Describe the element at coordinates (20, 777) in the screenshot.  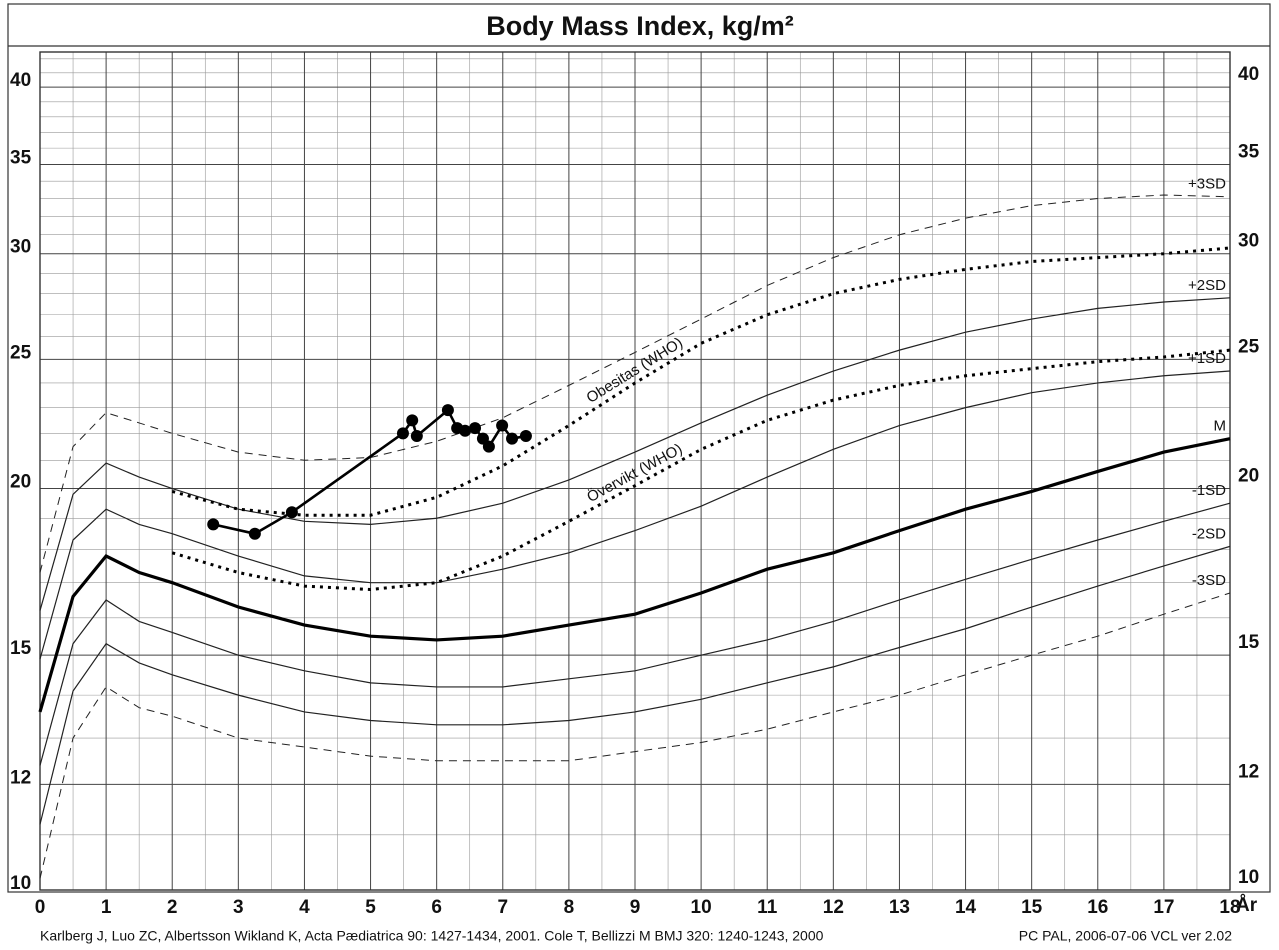
I see `y-tick-label: 12` at that location.